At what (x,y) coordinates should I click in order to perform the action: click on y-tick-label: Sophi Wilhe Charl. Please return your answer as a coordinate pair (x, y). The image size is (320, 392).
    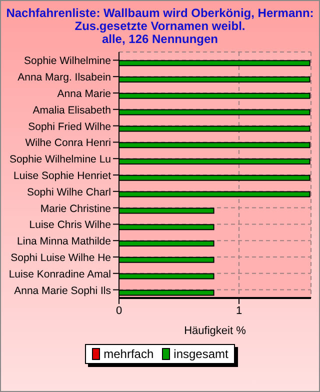
    Looking at the image, I should click on (68, 192).